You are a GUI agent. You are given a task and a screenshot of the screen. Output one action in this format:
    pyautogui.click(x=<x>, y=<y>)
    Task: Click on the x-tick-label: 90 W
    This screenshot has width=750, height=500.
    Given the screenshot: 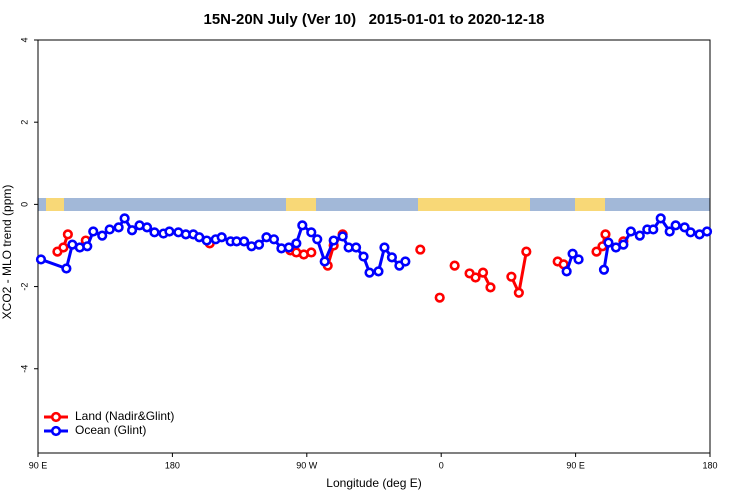 What is the action you would take?
    pyautogui.click(x=307, y=465)
    